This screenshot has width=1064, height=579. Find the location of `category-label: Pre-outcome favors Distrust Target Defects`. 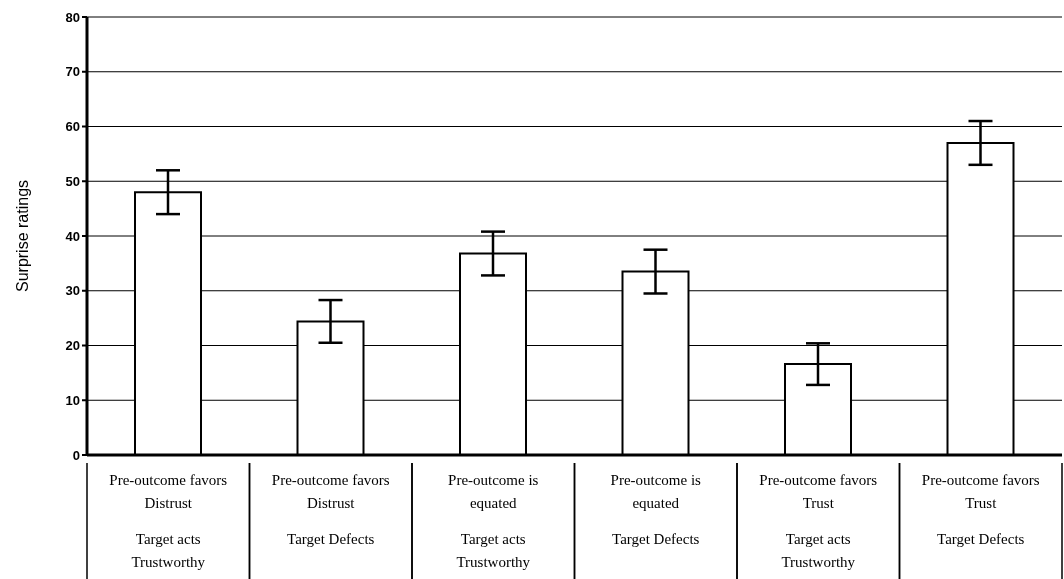

category-label: Pre-outcome favors Distrust Target Defects is located at coordinates (330, 509).